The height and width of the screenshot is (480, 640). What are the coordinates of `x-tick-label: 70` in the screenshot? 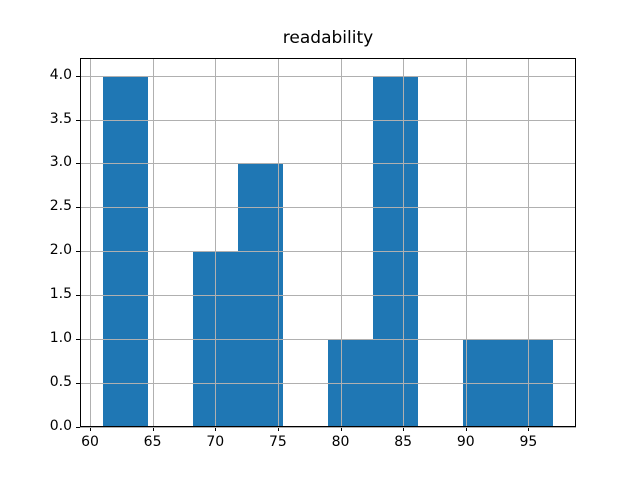 It's located at (215, 442).